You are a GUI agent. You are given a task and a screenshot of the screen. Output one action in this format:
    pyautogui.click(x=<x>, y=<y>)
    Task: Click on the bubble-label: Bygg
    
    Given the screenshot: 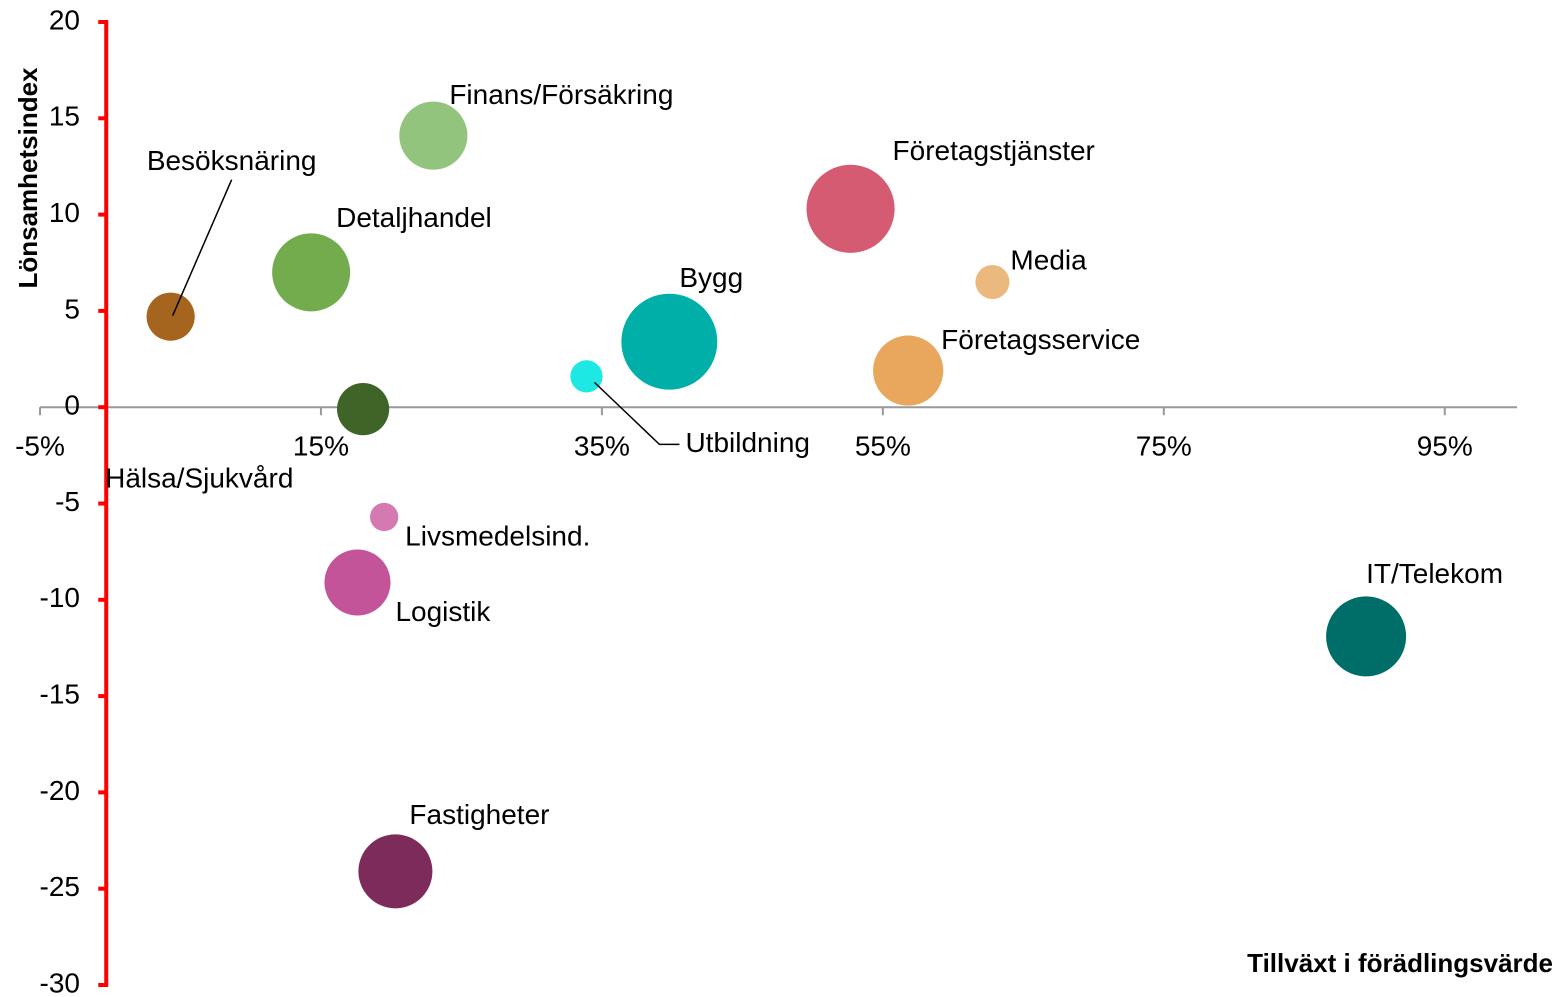 What is the action you would take?
    pyautogui.click(x=711, y=277)
    